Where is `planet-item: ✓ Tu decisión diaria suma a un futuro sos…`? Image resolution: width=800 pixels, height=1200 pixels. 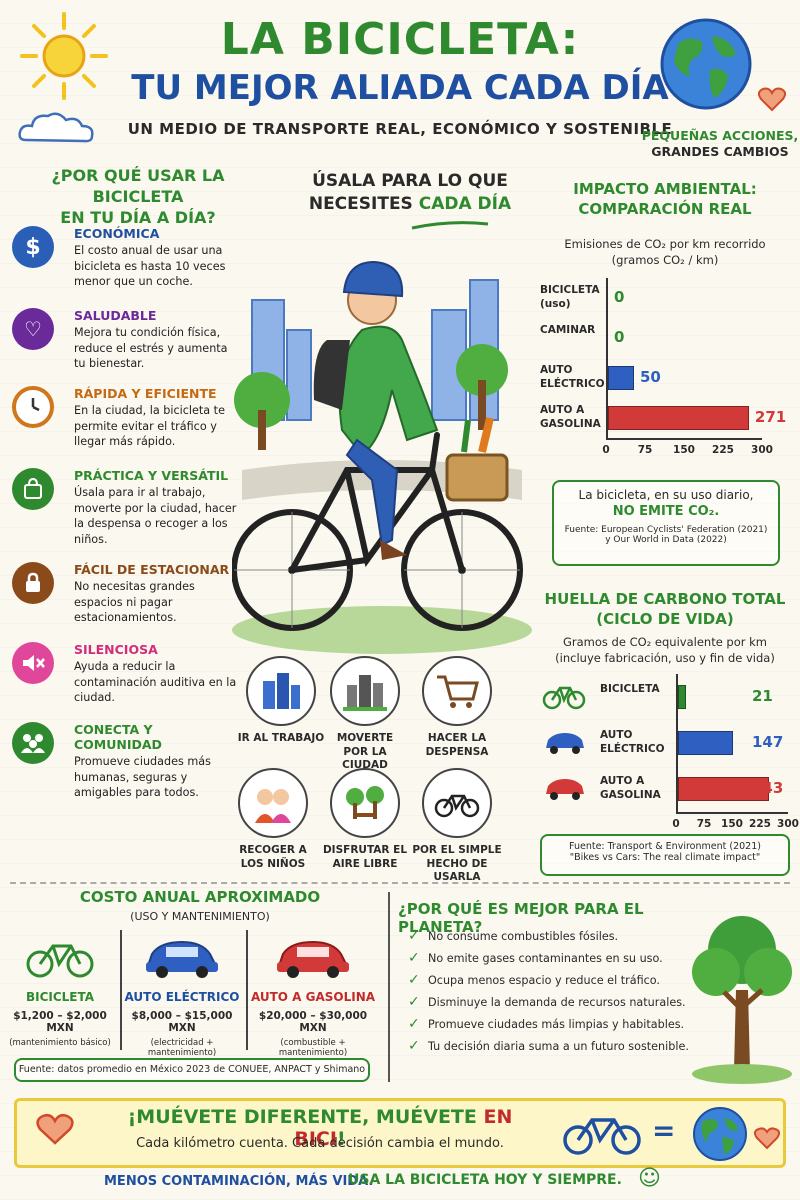 planet-item: ✓ Tu decisión diaria suma a un futuro sos… is located at coordinates (548, 1046).